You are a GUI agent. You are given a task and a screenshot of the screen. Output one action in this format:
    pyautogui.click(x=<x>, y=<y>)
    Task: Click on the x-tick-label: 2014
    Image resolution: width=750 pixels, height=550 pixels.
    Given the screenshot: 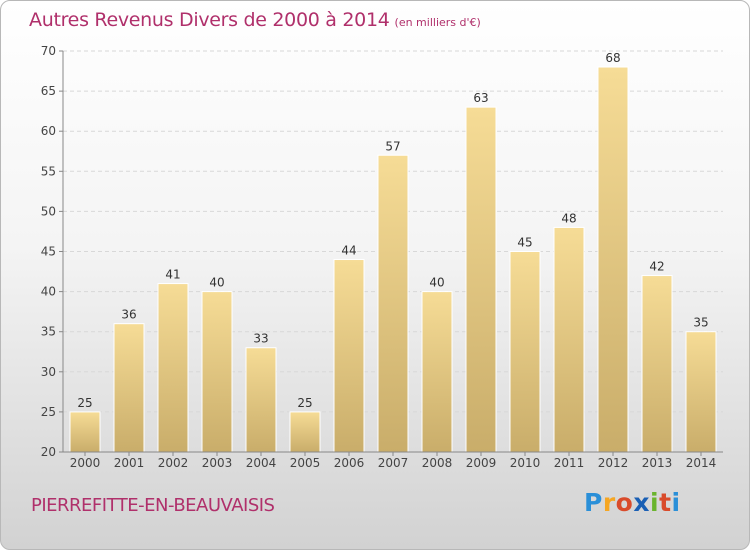 What is the action you would take?
    pyautogui.click(x=701, y=463)
    